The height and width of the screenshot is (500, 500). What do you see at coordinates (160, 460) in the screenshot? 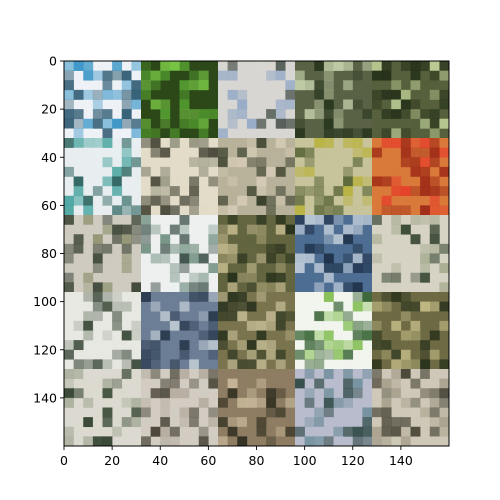
I see `x-tick-label: 40` at bounding box center [160, 460].